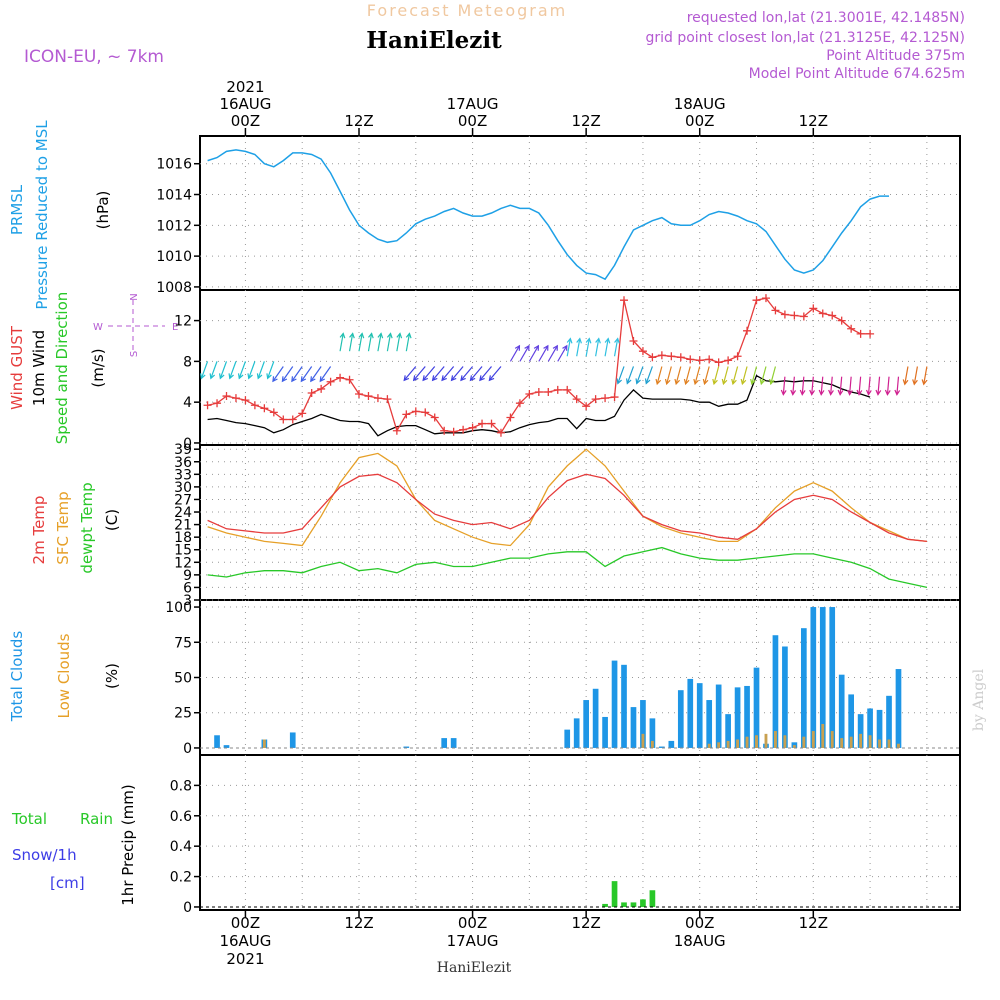  Describe the element at coordinates (174, 165) in the screenshot. I see `y-tick-label: 1016` at that location.